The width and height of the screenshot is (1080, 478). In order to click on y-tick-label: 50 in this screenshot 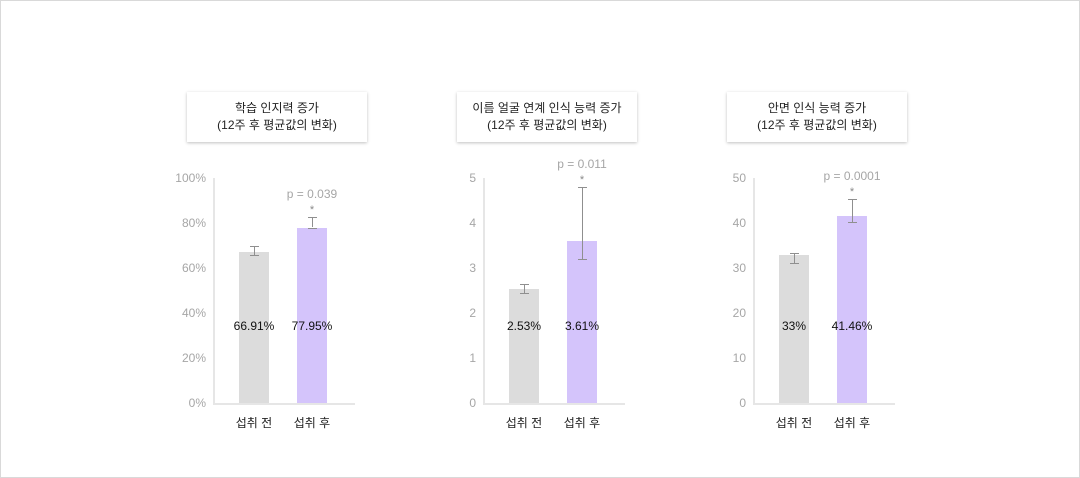, I will do `click(739, 178)`.